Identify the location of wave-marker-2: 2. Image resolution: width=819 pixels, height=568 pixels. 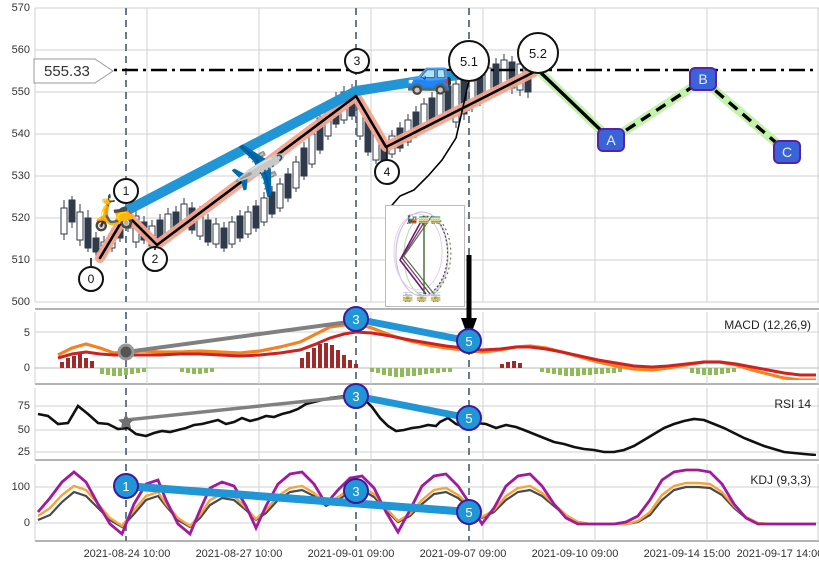
(155, 259).